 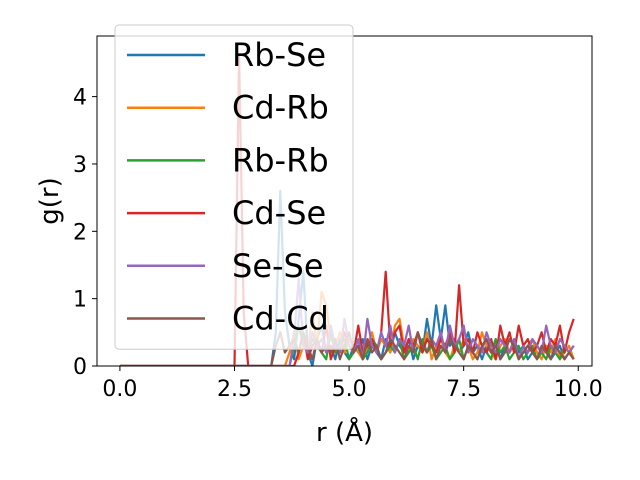 What do you see at coordinates (80, 232) in the screenshot?
I see `y-tick-label: 2` at bounding box center [80, 232].